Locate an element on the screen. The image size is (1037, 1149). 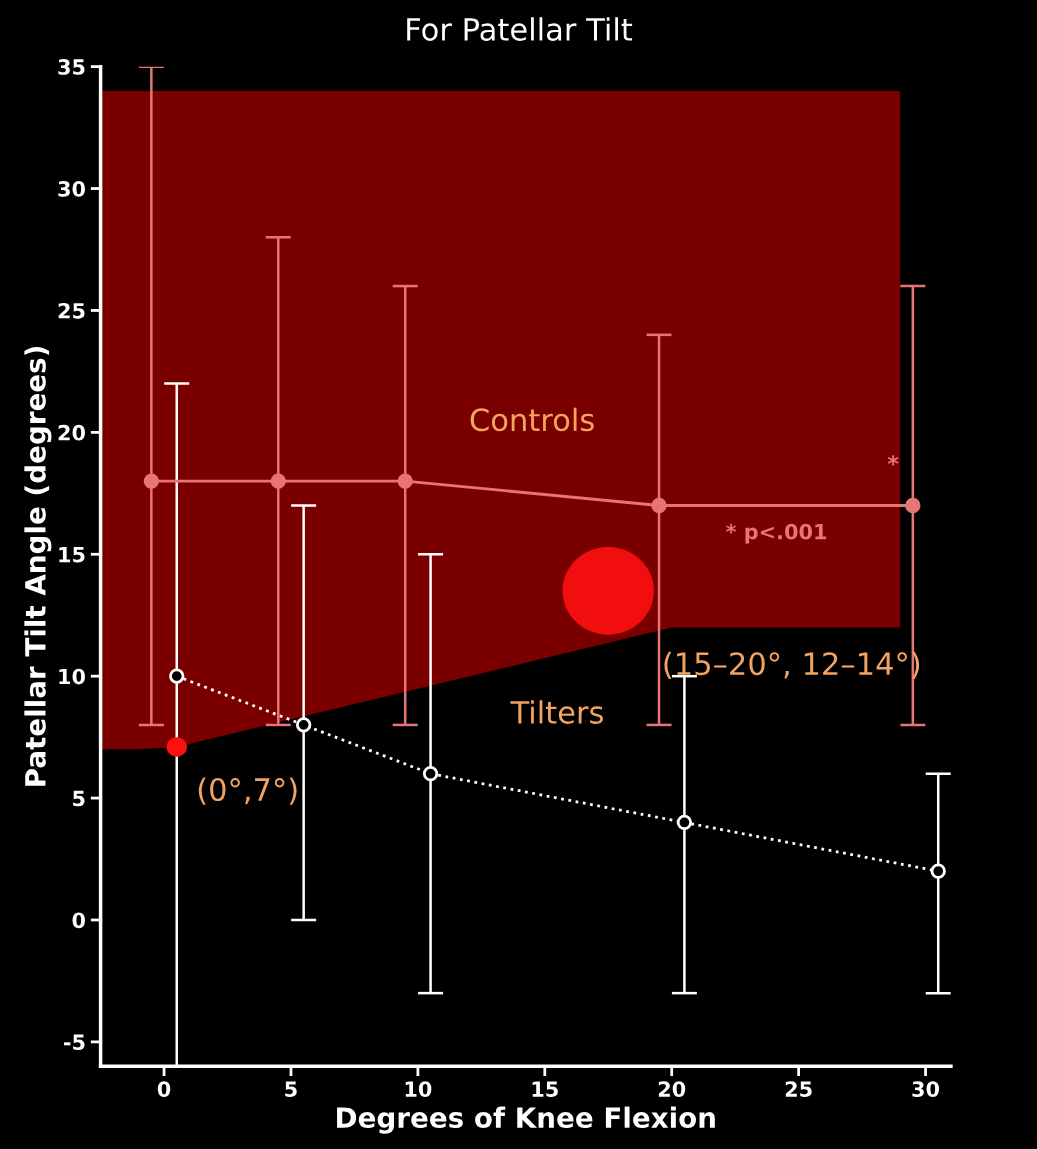
y-axis-title: Patellar Tilt Angle (degrees) is located at coordinates (38, 566).